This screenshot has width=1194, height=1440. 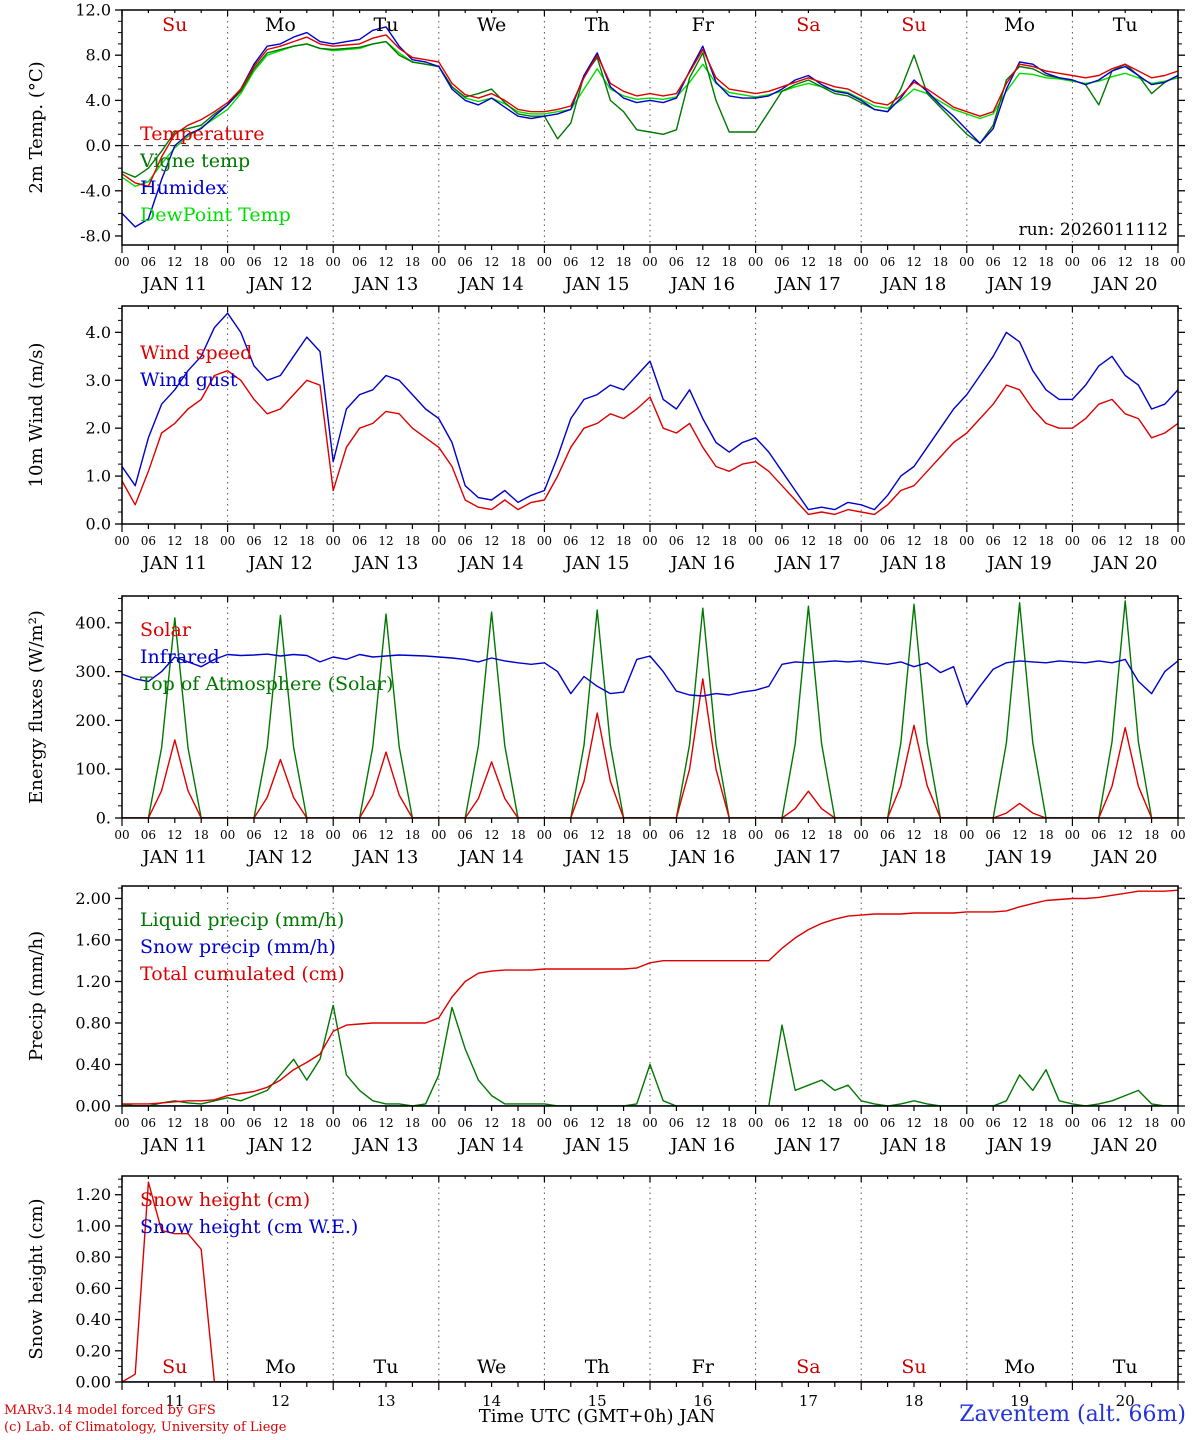 What do you see at coordinates (703, 1367) in the screenshot?
I see `dow: Fr` at bounding box center [703, 1367].